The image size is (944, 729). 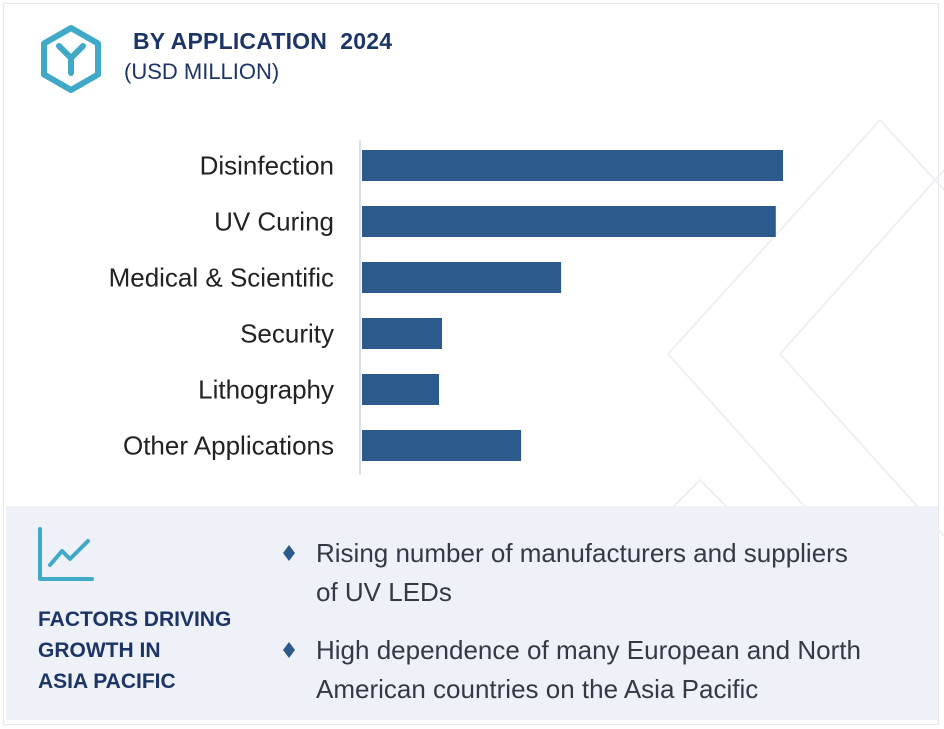 I want to click on category-label: Medical & Scientific, so click(x=221, y=278).